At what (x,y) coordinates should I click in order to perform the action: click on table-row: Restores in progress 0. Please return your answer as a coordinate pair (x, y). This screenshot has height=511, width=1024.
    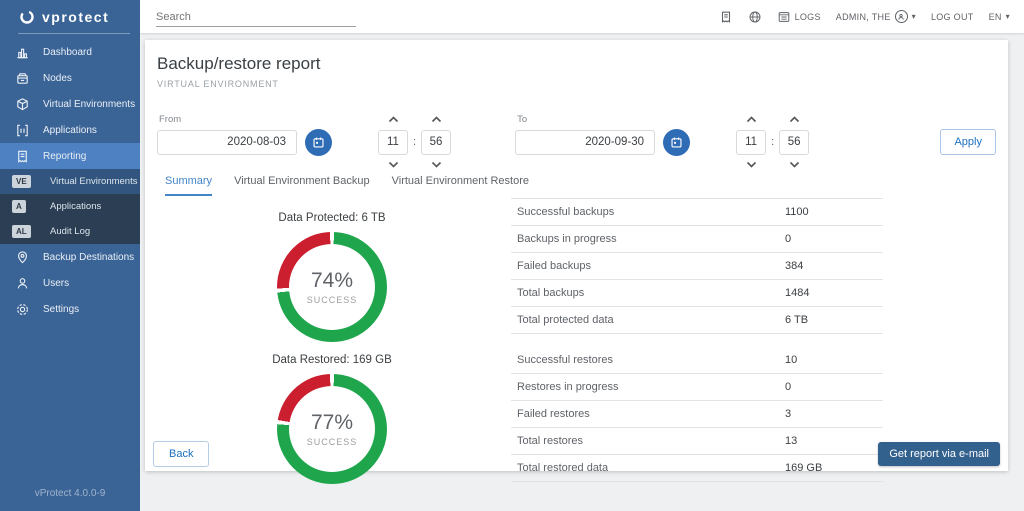
    Looking at the image, I should click on (697, 387).